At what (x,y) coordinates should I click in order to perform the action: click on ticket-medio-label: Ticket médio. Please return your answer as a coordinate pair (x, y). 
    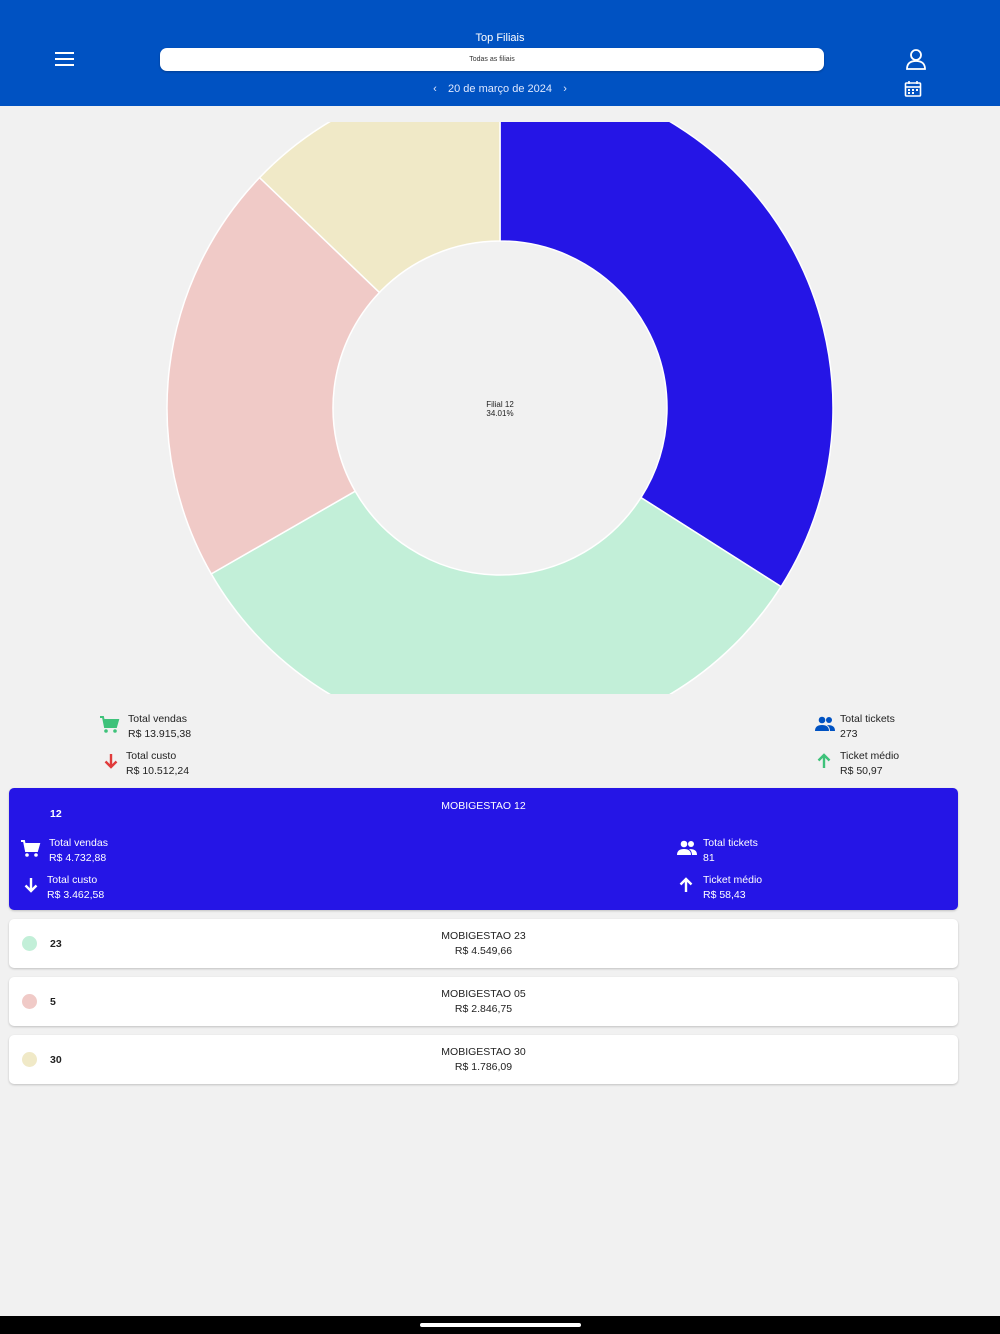
    Looking at the image, I should click on (870, 756).